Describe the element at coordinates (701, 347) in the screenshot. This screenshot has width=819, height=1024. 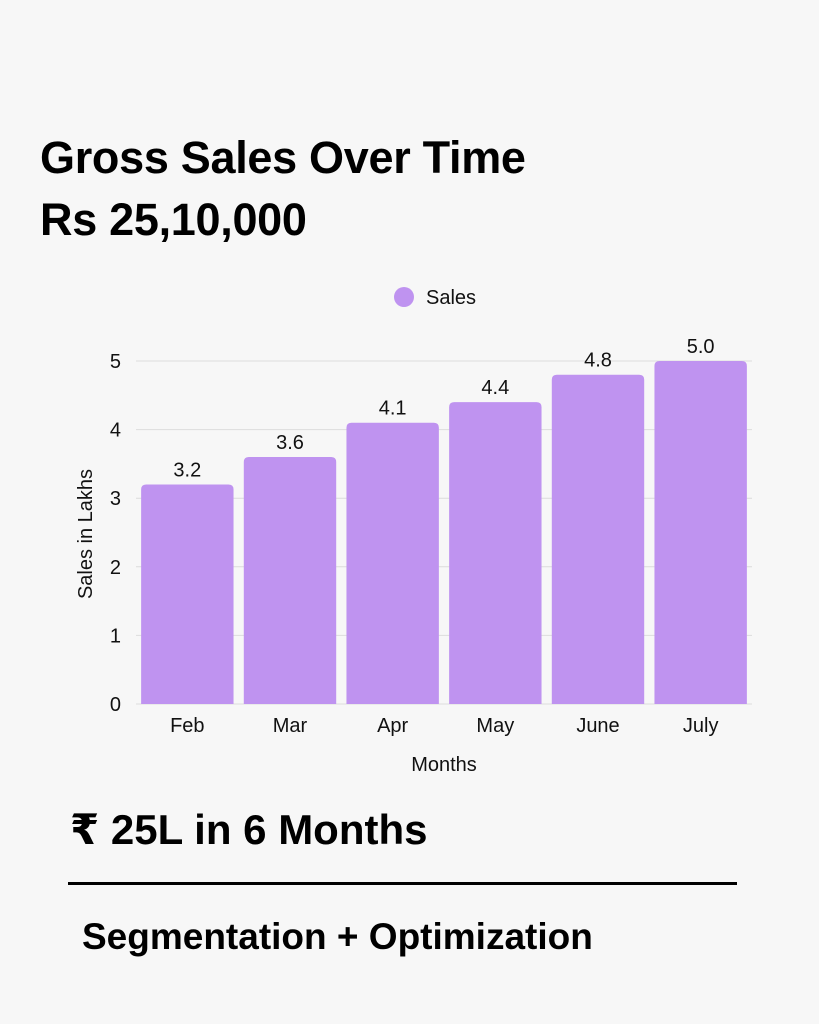
I see `bar-value-label: 5.0` at that location.